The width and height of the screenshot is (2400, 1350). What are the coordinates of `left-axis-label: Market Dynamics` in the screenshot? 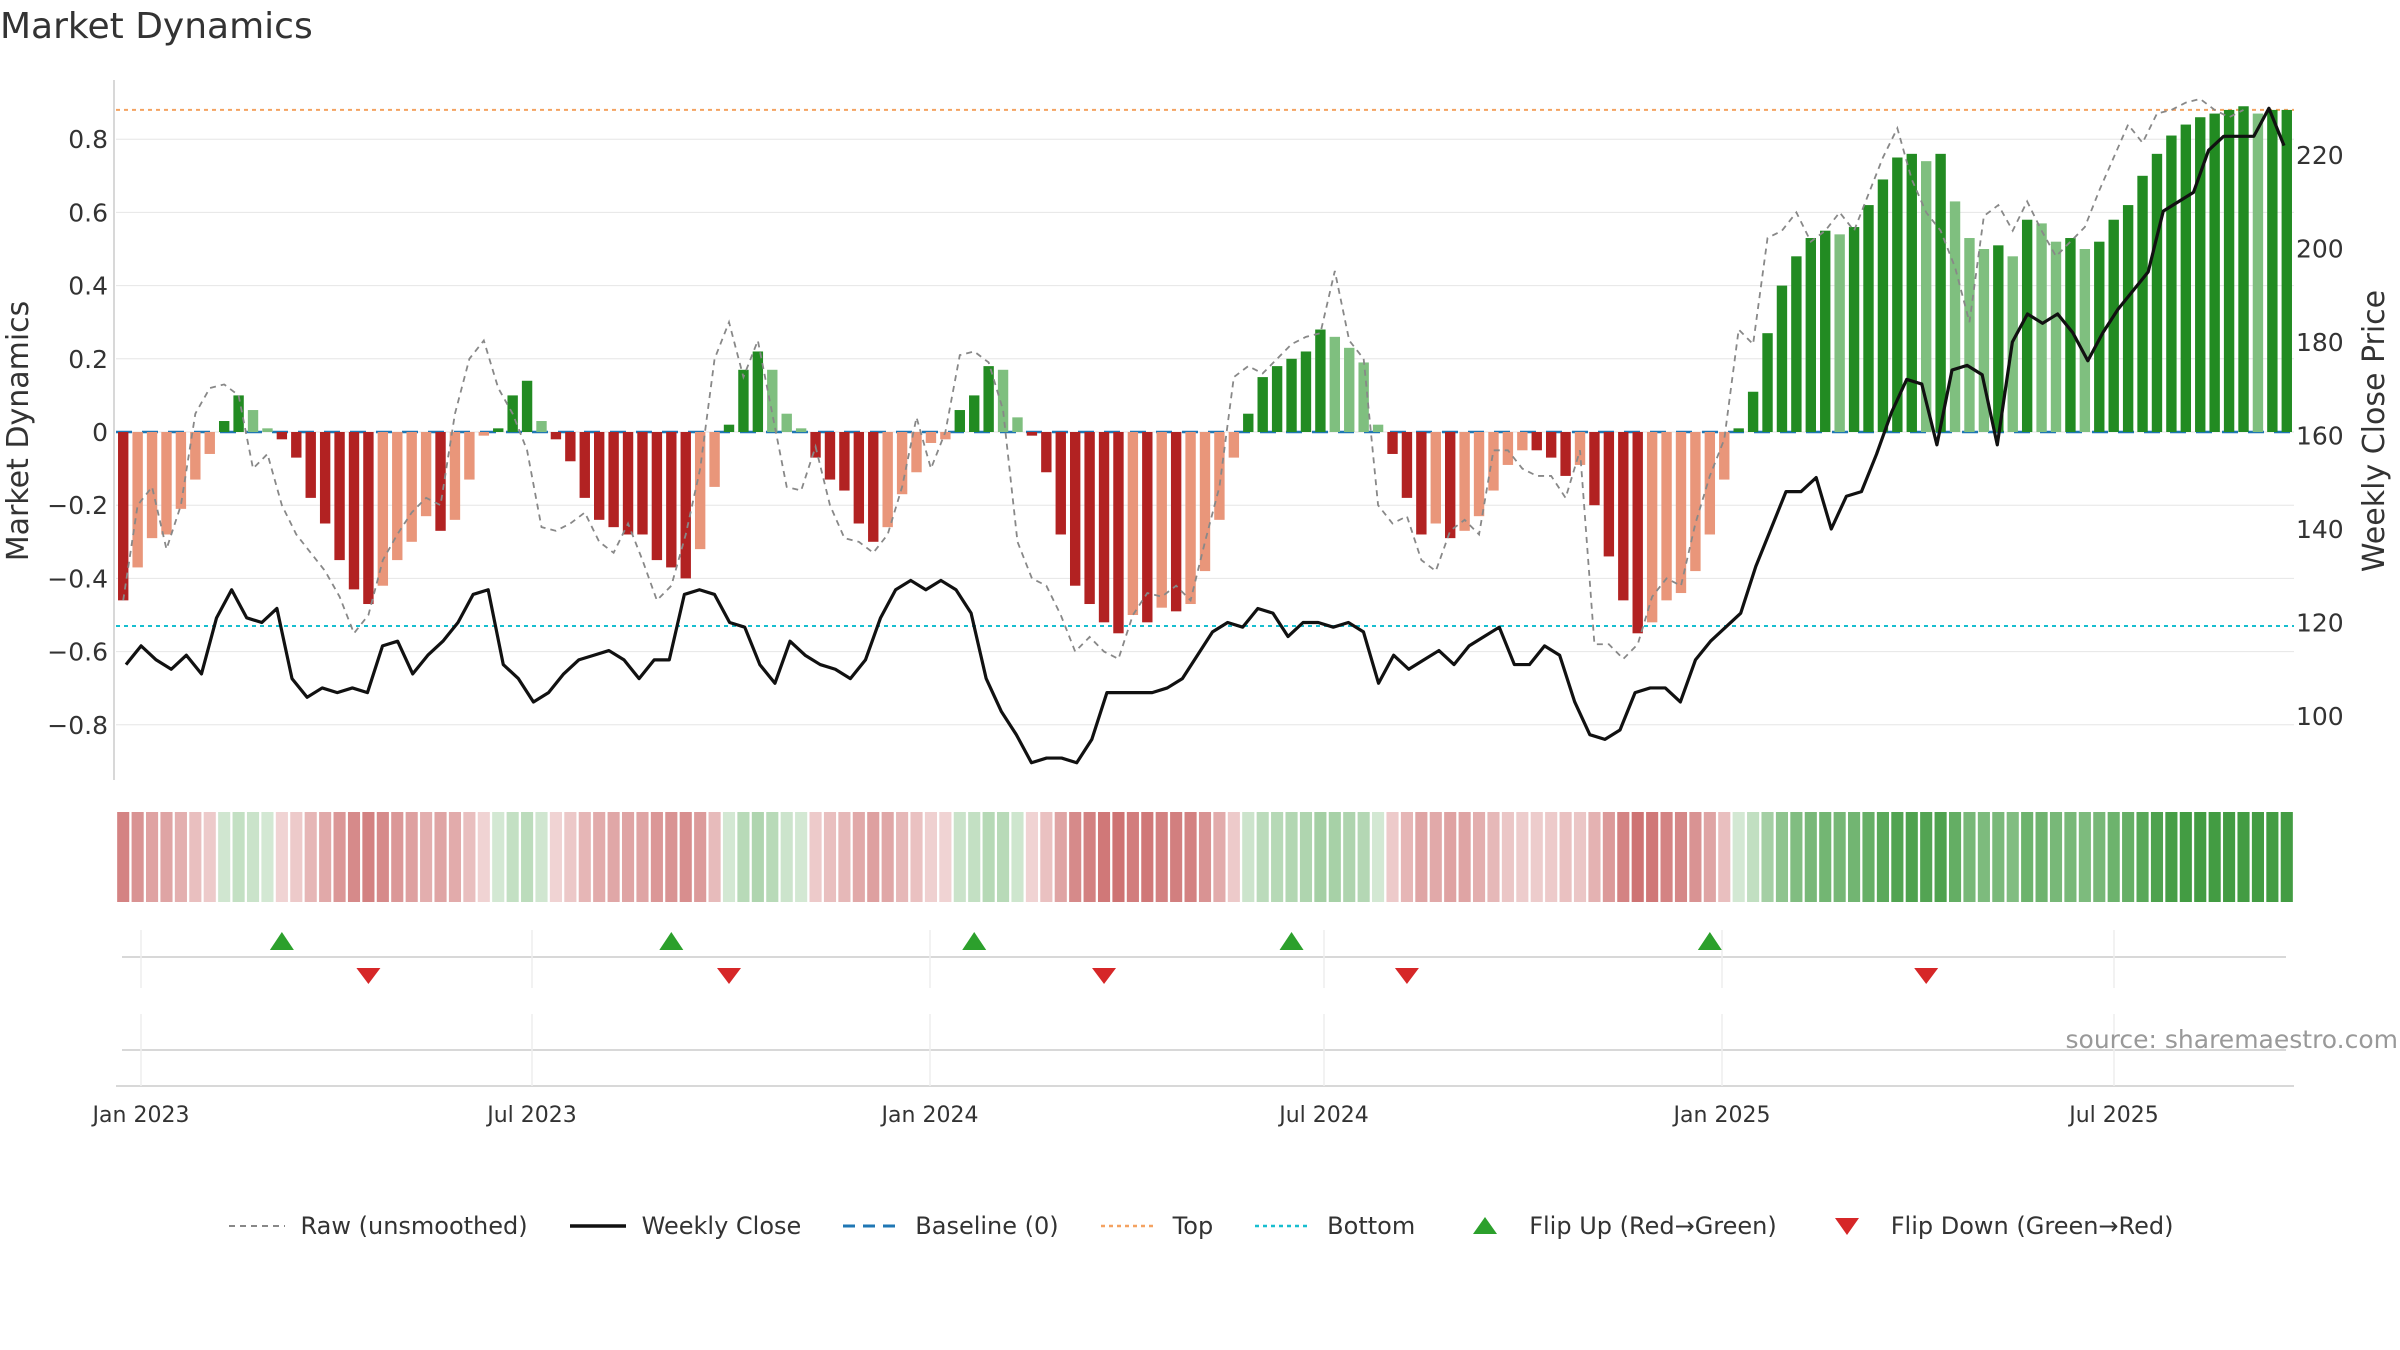 It's located at (18, 431).